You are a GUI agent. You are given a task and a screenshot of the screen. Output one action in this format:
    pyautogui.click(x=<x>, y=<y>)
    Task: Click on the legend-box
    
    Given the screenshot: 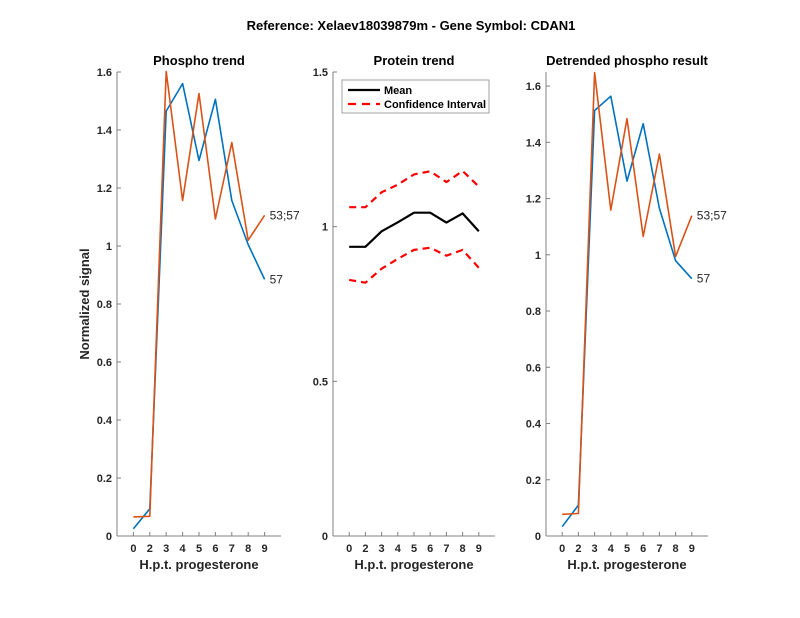 What is the action you would take?
    pyautogui.click(x=415, y=96)
    